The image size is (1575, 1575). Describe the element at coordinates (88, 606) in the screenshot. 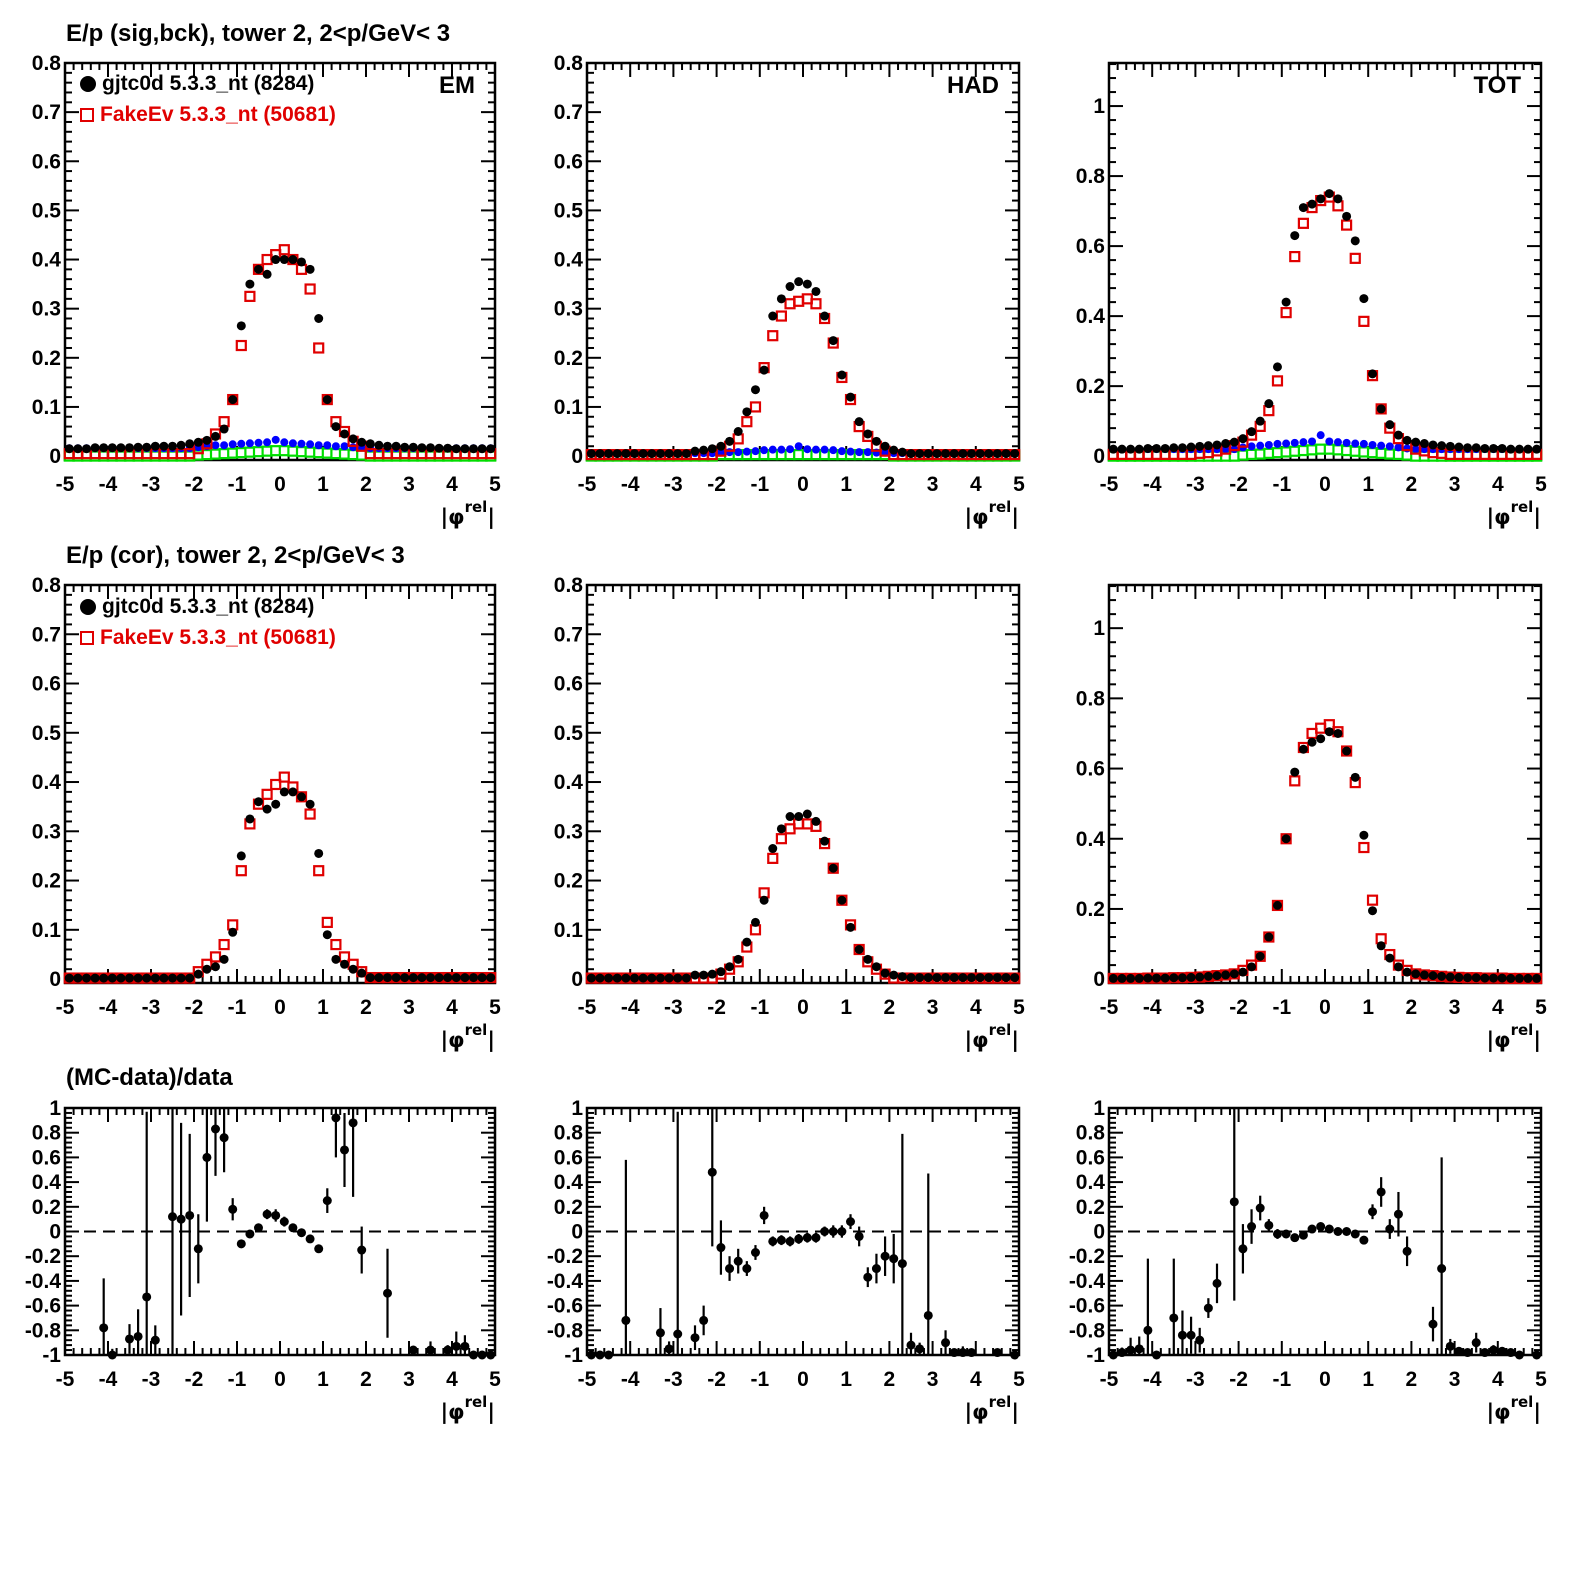

I see `data-marker-icon` at that location.